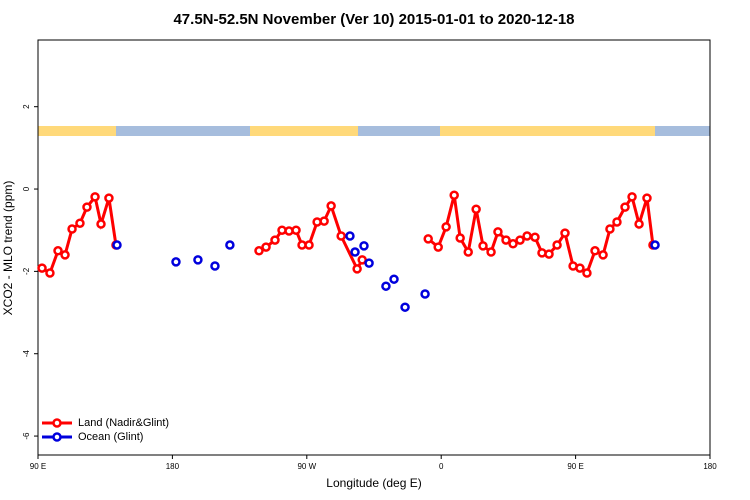  Describe the element at coordinates (26, 106) in the screenshot. I see `y-tick-label: 2` at that location.